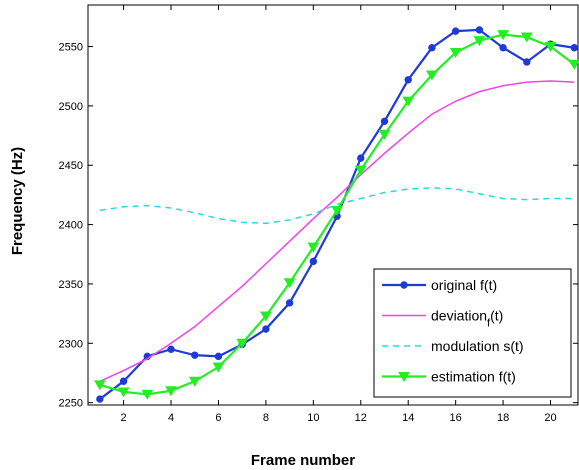 This screenshot has width=579, height=470. What do you see at coordinates (550, 418) in the screenshot?
I see `x-tick-label: 20` at bounding box center [550, 418].